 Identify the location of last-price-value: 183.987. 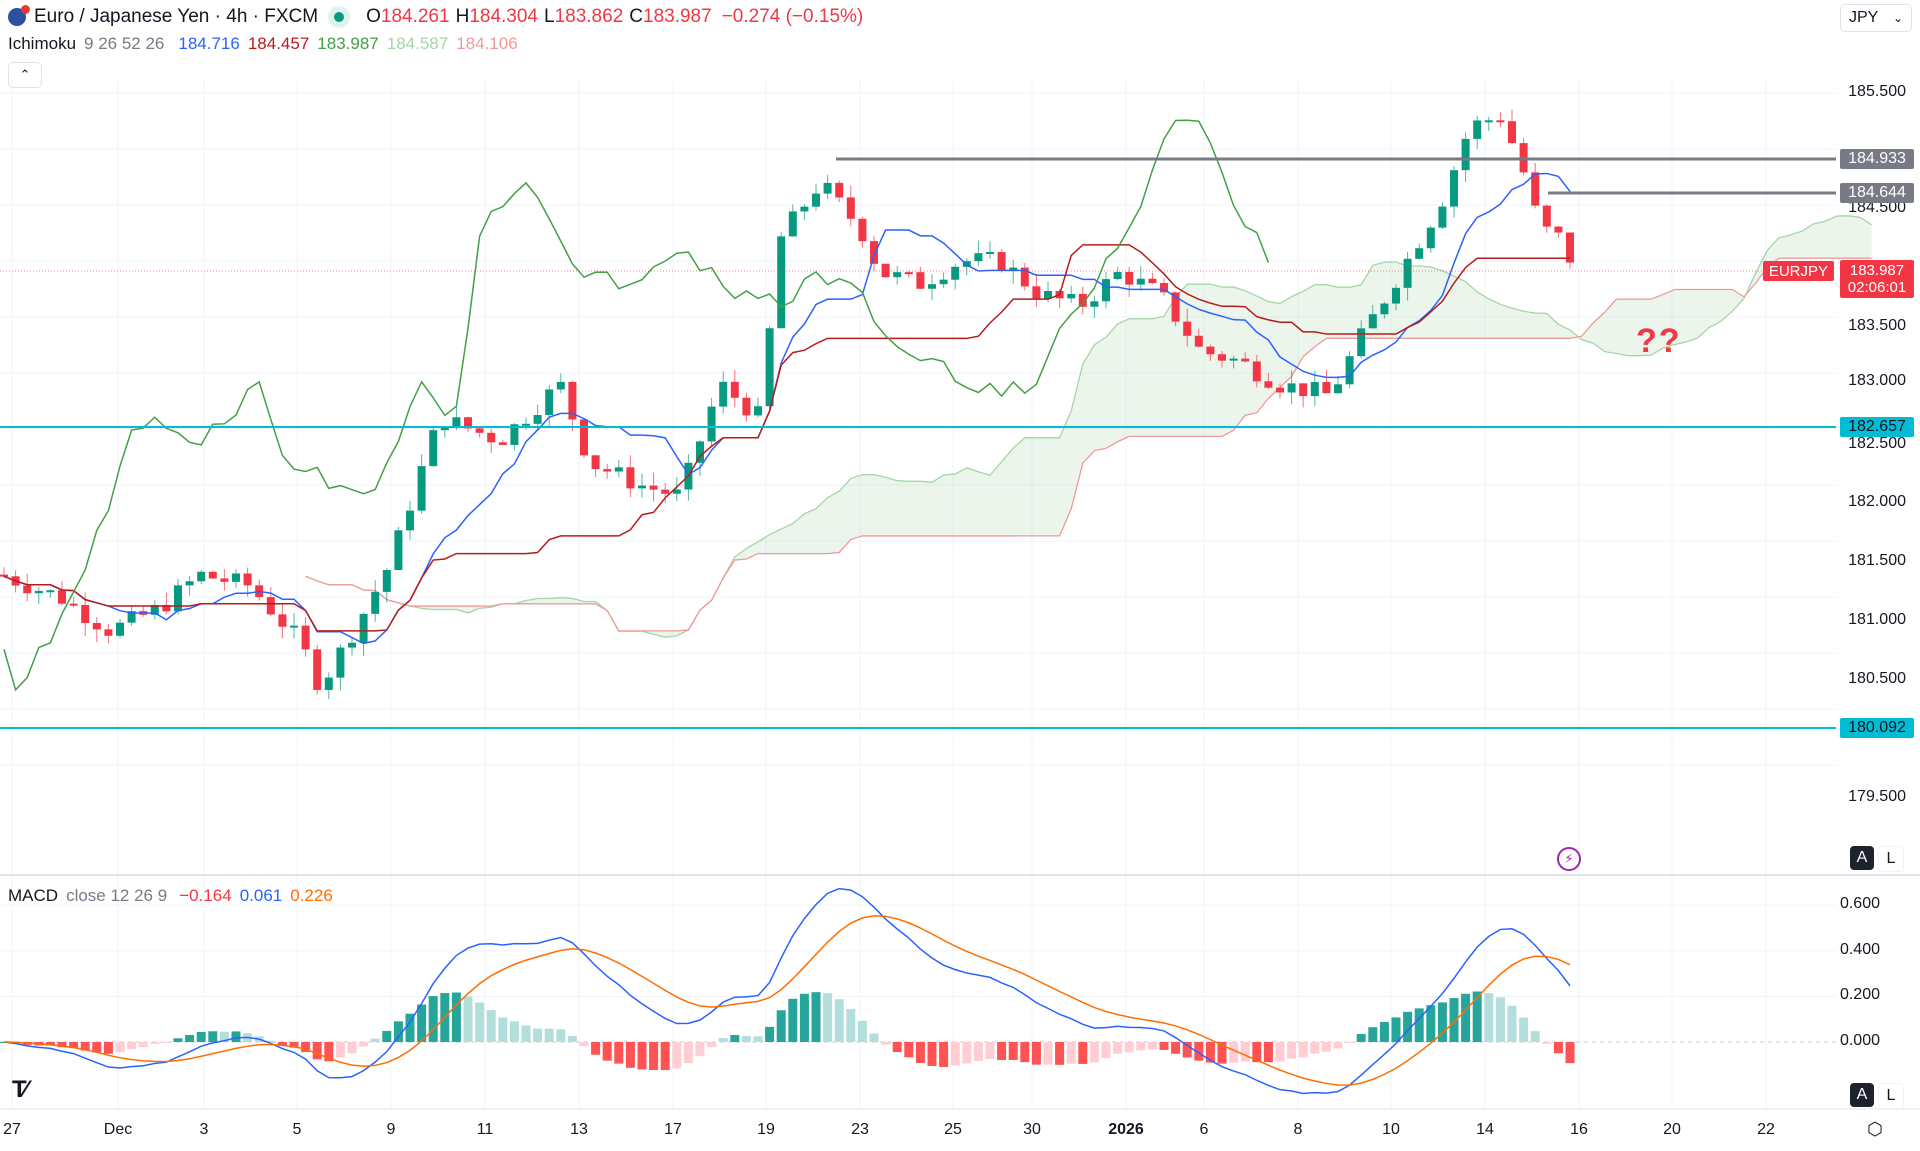
(1877, 270).